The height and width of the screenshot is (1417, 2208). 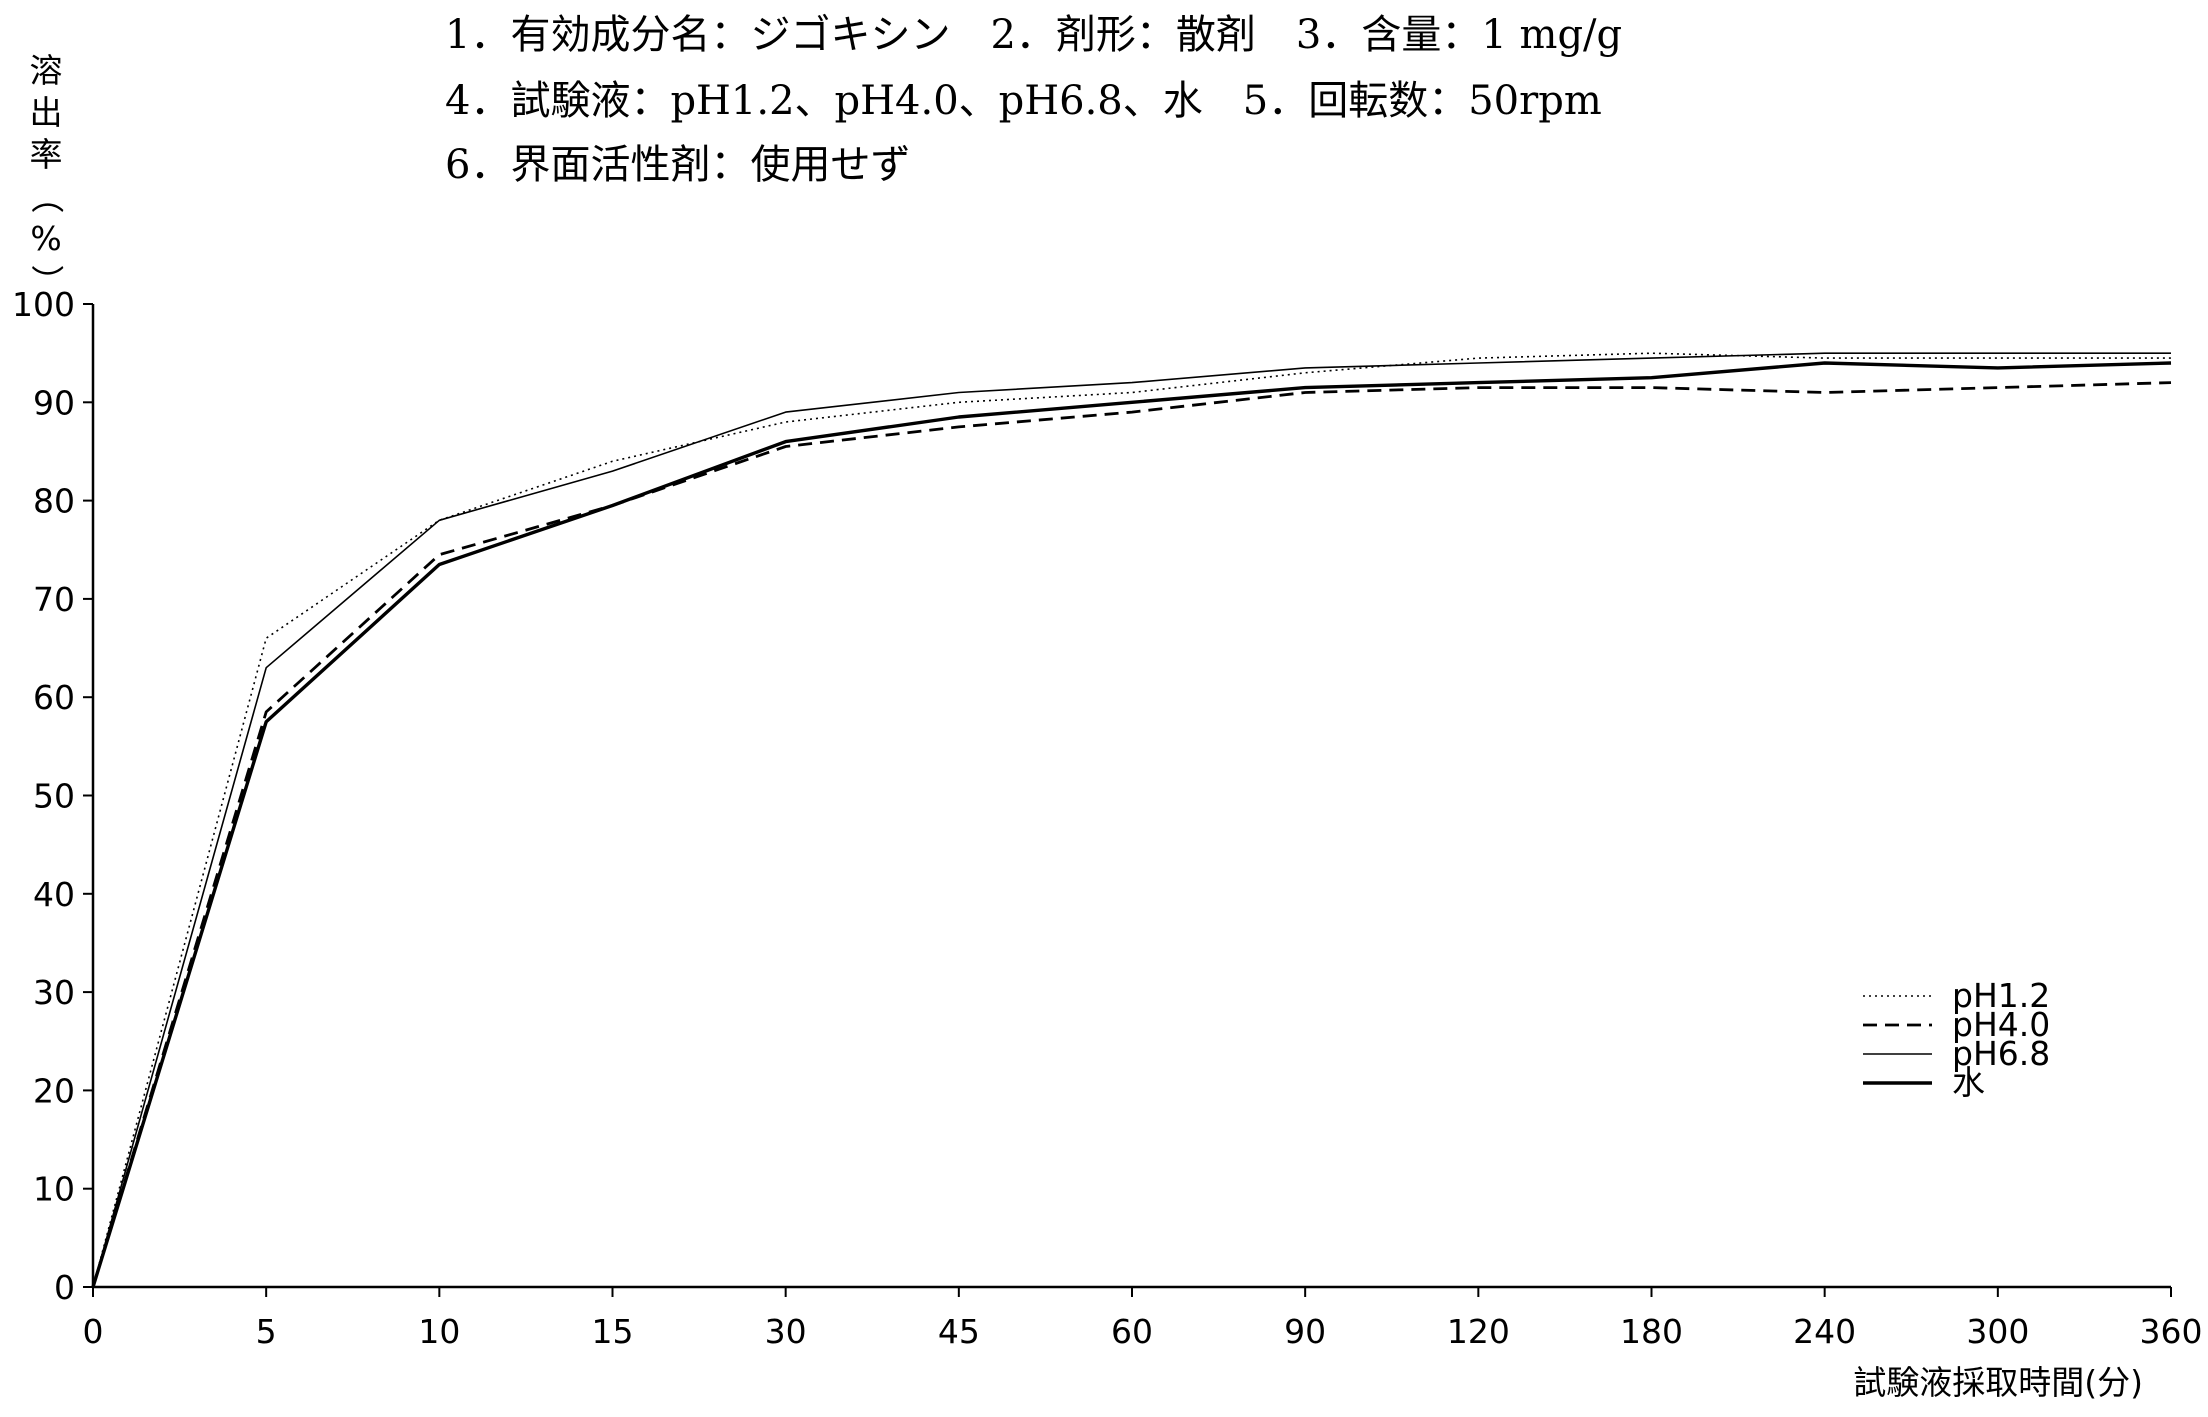 What do you see at coordinates (1478, 1331) in the screenshot?
I see `x-tick-label: 120` at bounding box center [1478, 1331].